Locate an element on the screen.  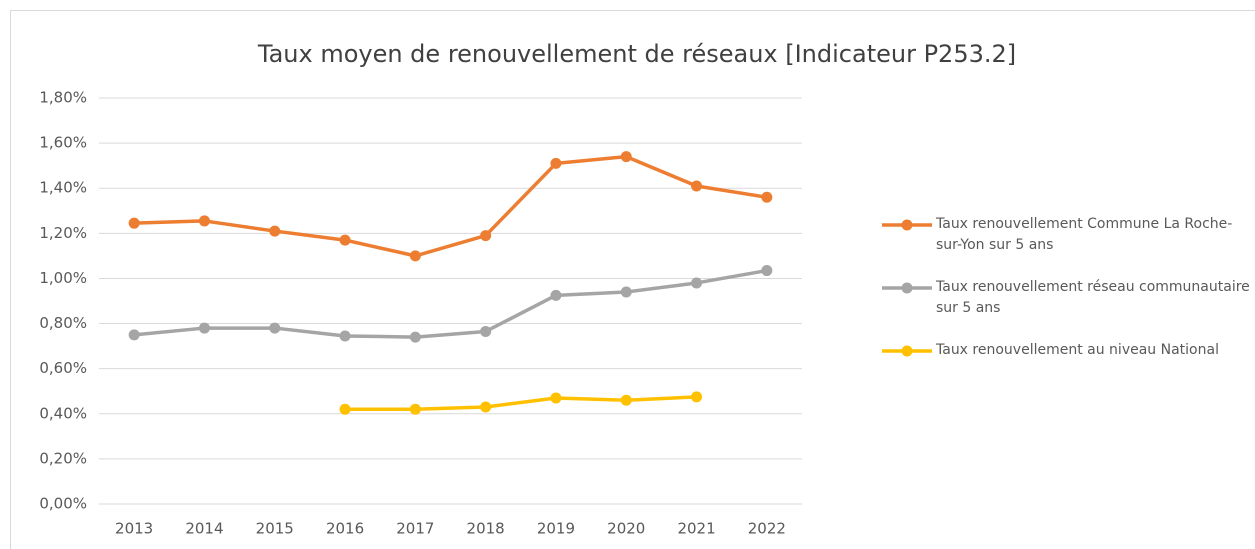
y-tick-label: 0,60% is located at coordinates (63, 368).